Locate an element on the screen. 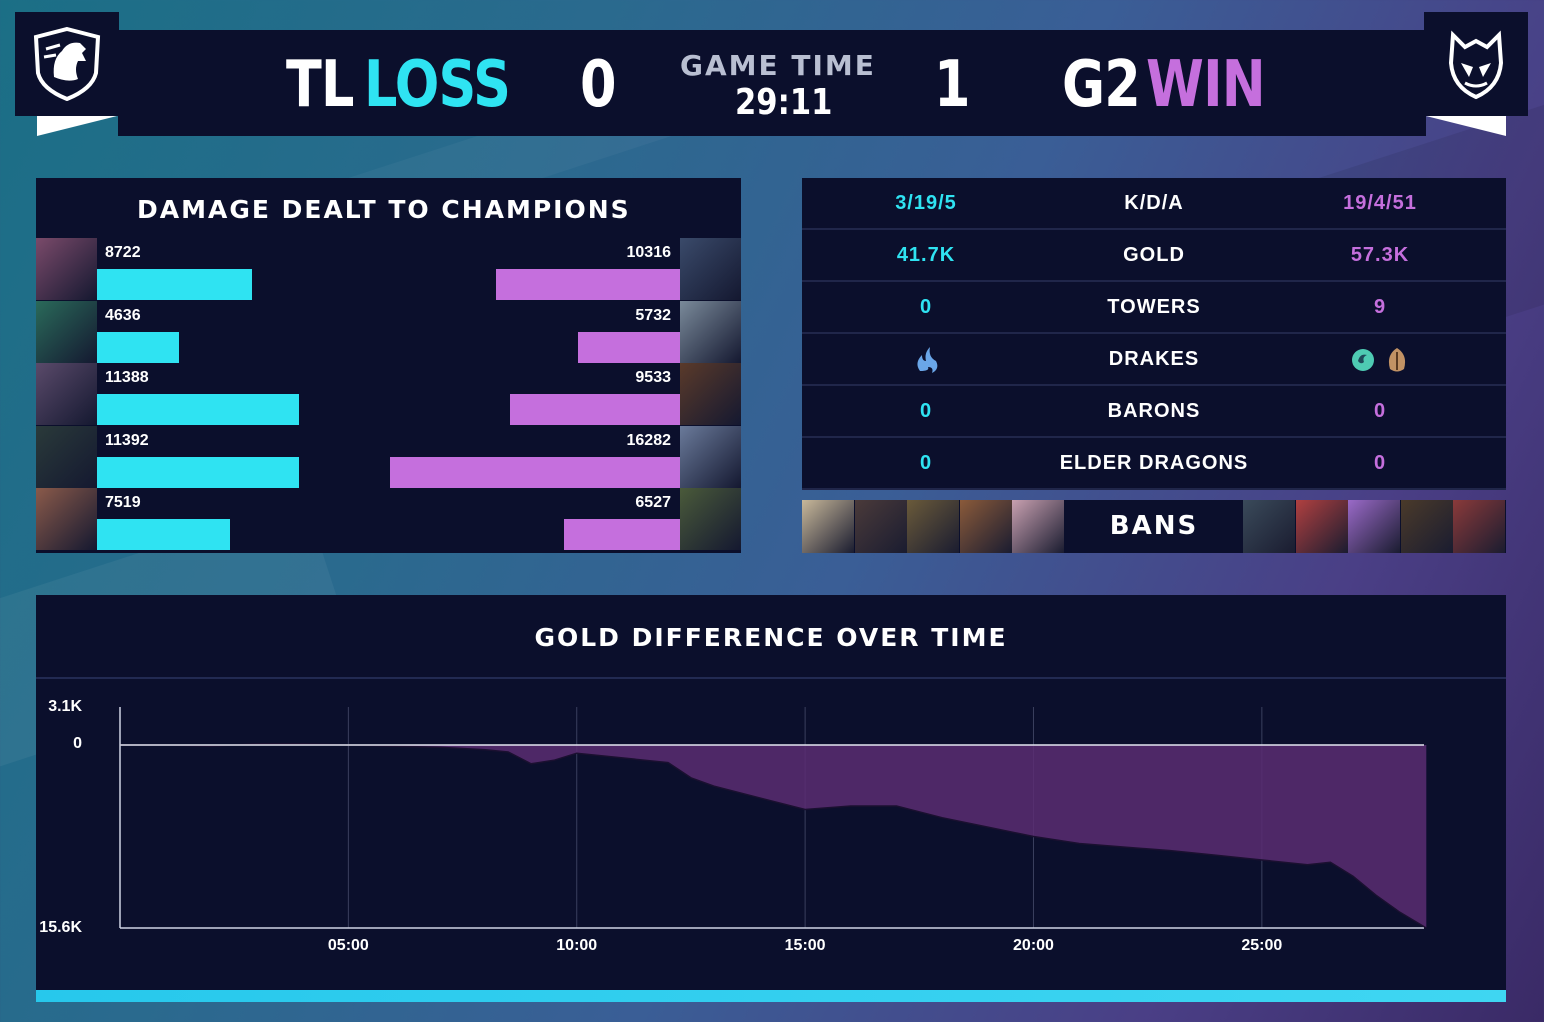 Image resolution: width=1544 pixels, height=1022 pixels. g2-stat-value: 19/4/51 is located at coordinates (1380, 203).